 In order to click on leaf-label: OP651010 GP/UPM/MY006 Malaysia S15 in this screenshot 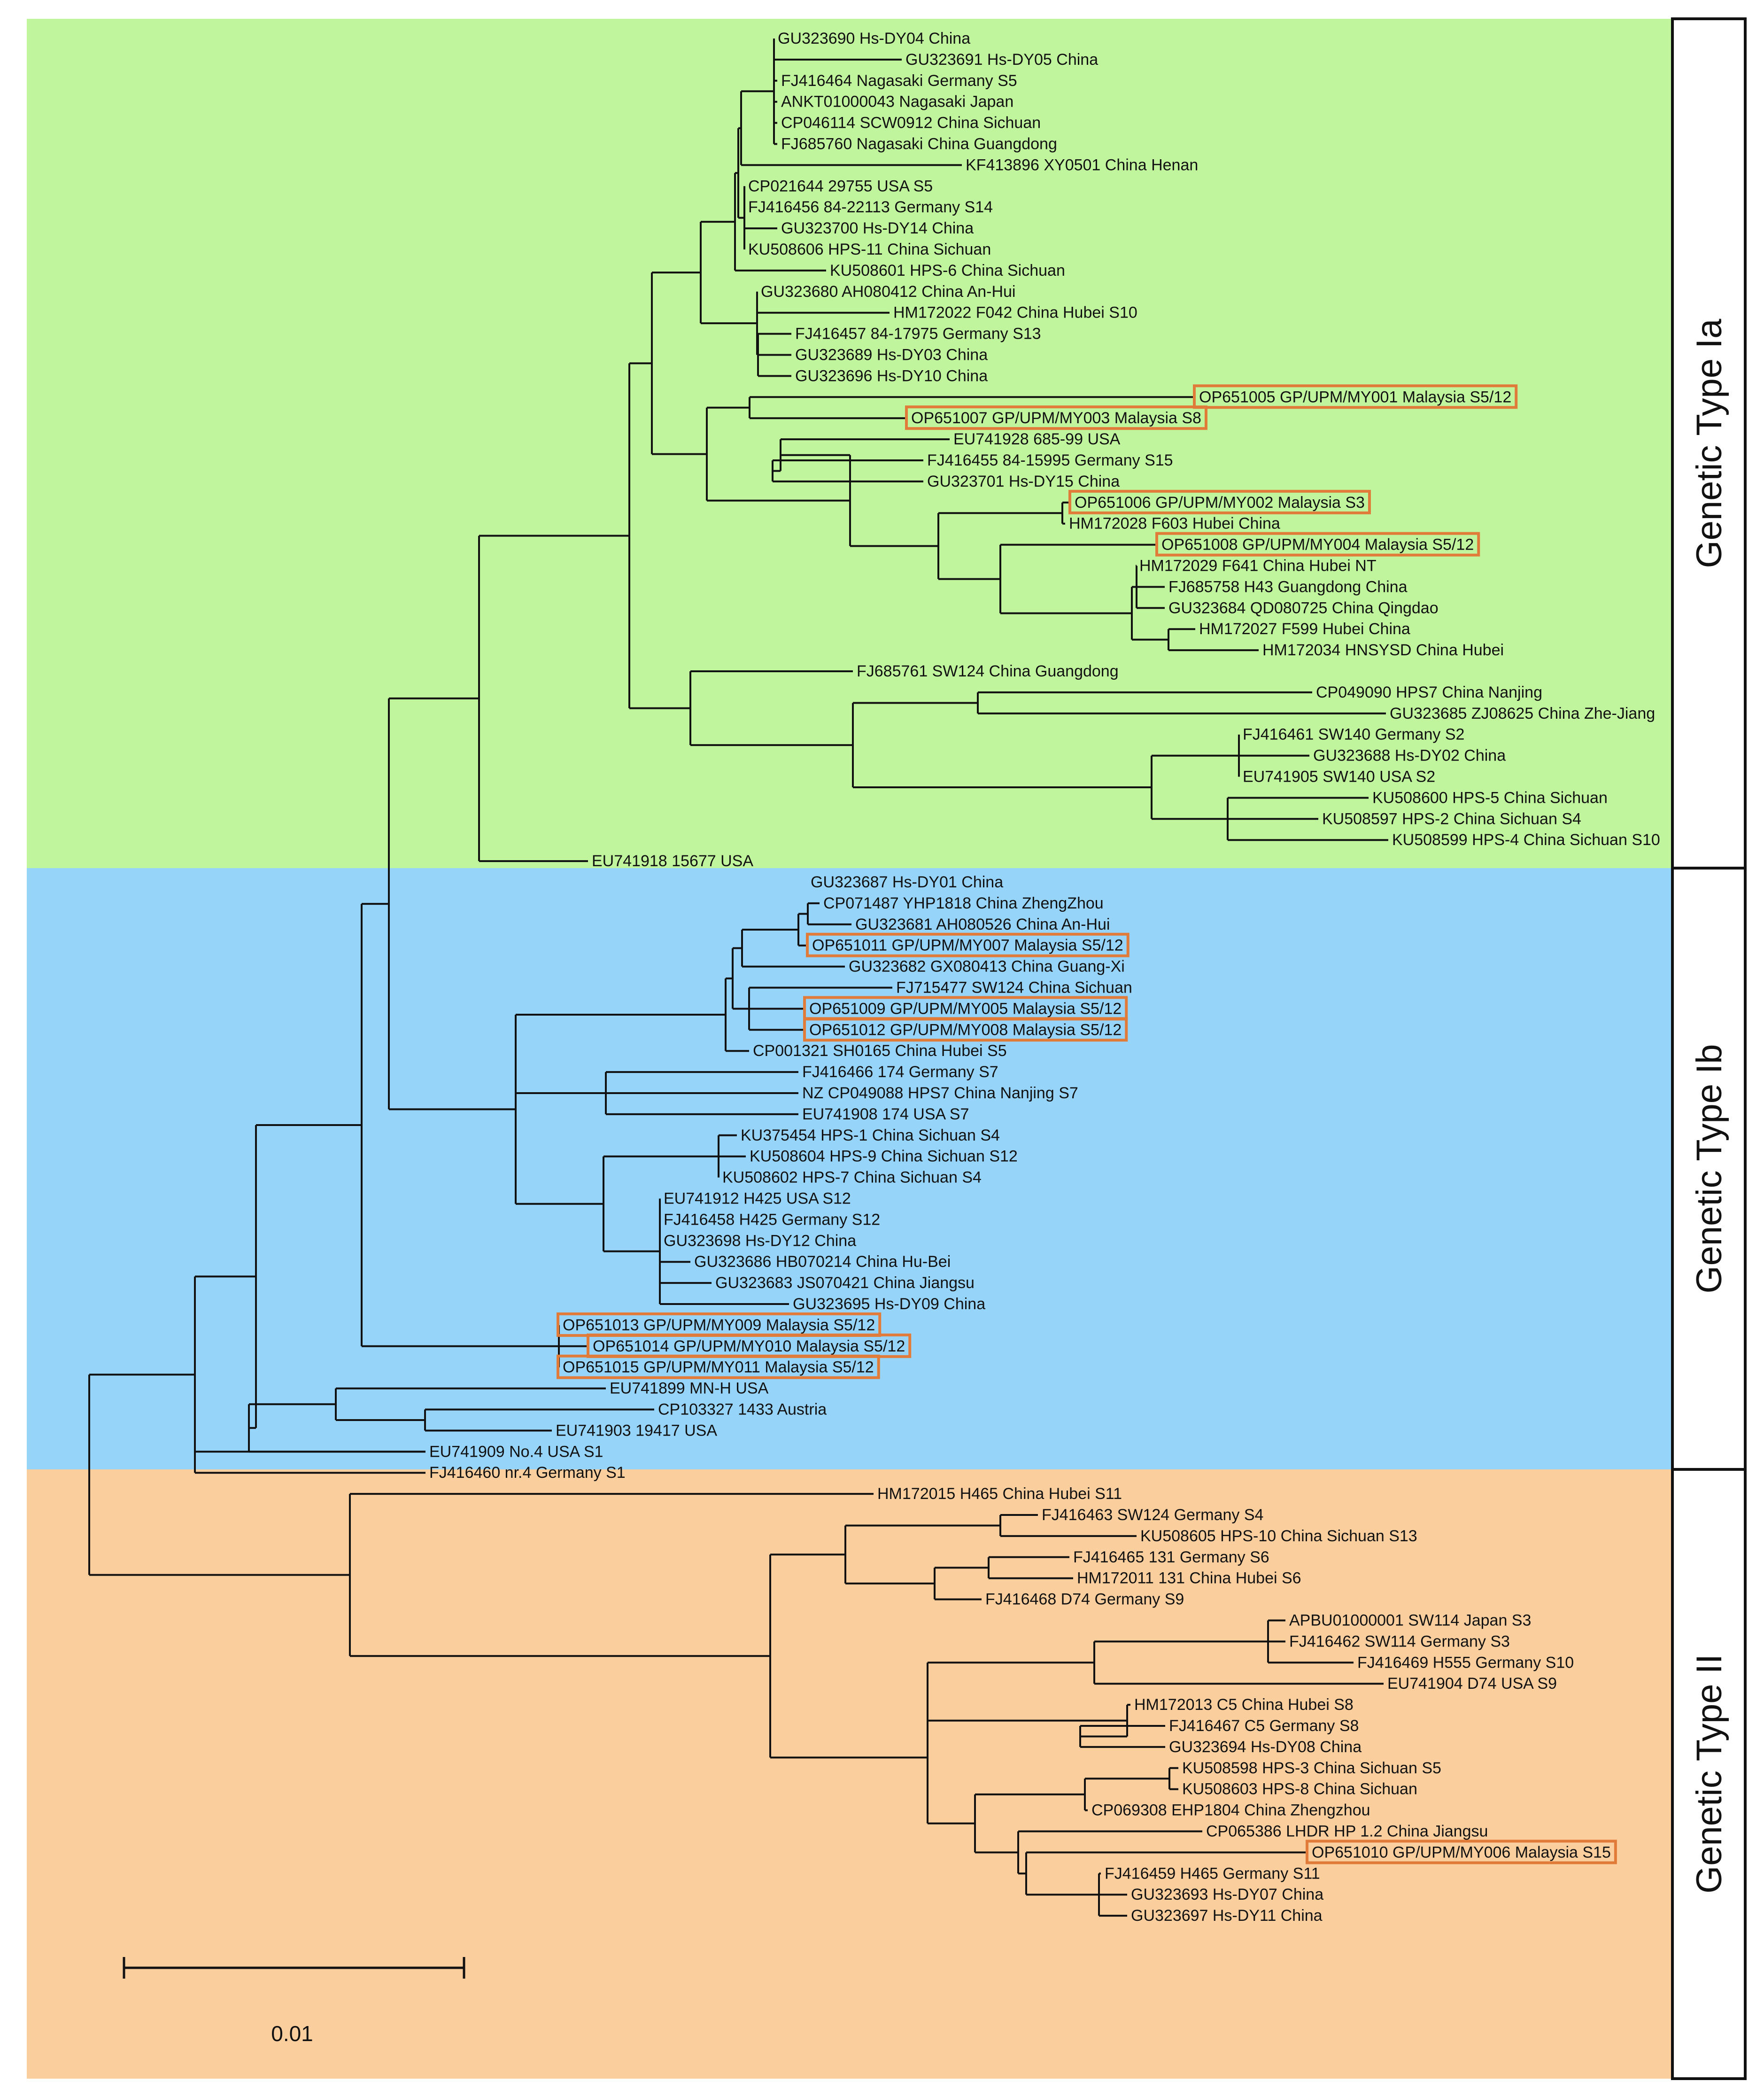, I will do `click(1461, 1852)`.